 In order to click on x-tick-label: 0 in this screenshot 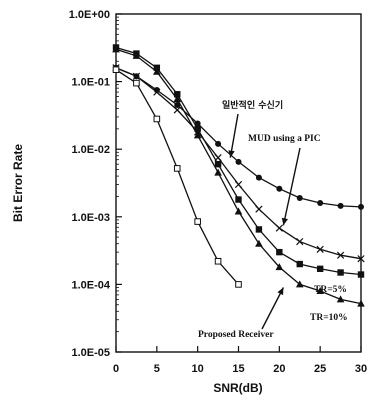, I will do `click(116, 369)`.